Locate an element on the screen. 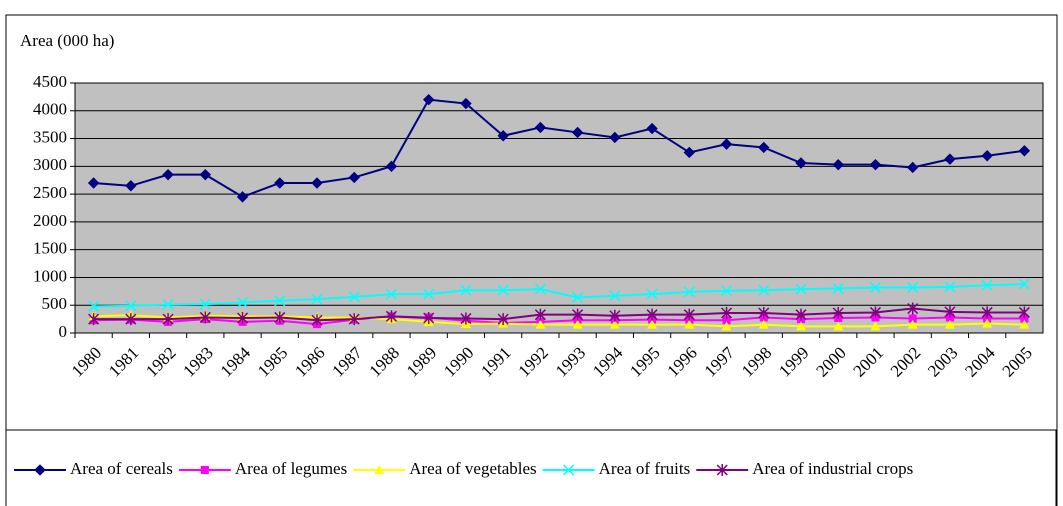 The width and height of the screenshot is (1063, 506). legend-label: Area of vegetables is located at coordinates (472, 468).